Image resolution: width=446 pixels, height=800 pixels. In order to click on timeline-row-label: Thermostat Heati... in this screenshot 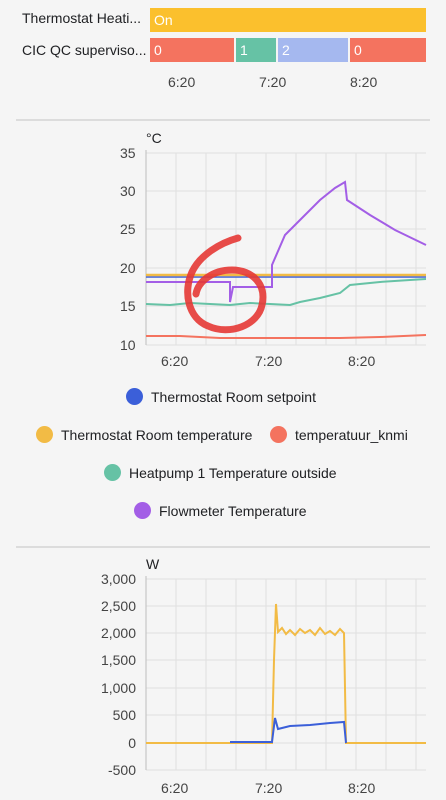, I will do `click(82, 18)`.